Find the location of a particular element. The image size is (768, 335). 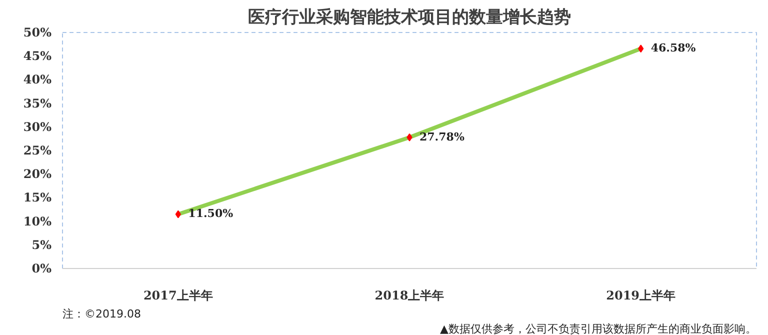

y-tick-label: 30% is located at coordinates (37, 127).